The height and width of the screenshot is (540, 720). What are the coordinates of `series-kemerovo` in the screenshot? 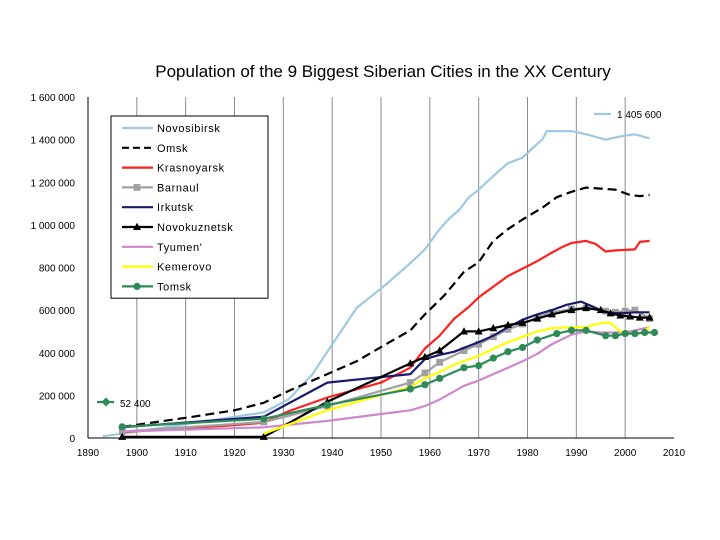 It's located at (457, 378).